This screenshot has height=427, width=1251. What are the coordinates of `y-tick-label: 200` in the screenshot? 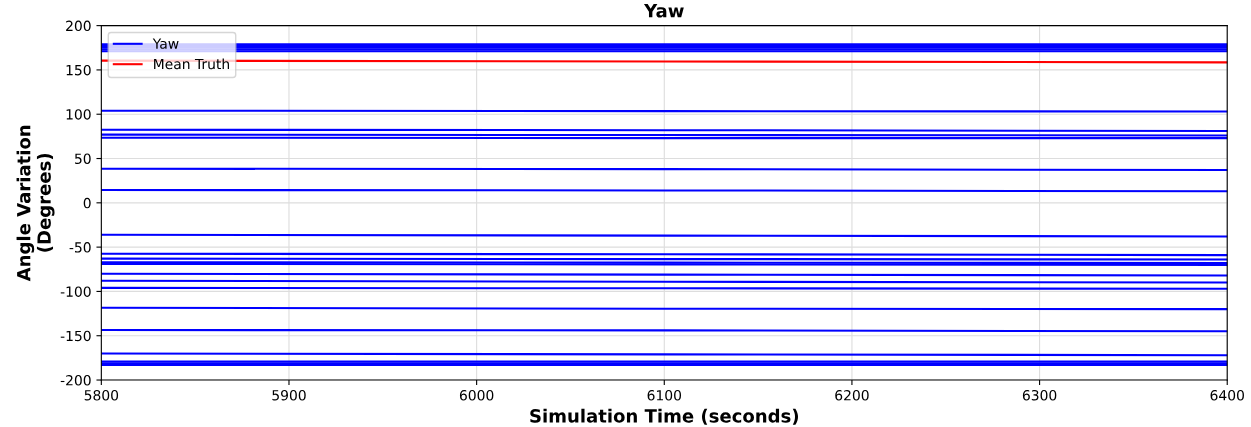 It's located at (78, 26).